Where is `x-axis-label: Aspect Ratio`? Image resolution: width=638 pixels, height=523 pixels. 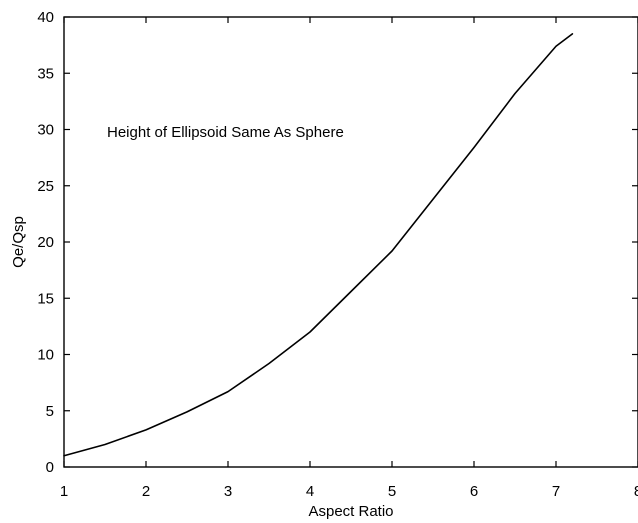
x-axis-label: Aspect Ratio is located at coordinates (350, 511).